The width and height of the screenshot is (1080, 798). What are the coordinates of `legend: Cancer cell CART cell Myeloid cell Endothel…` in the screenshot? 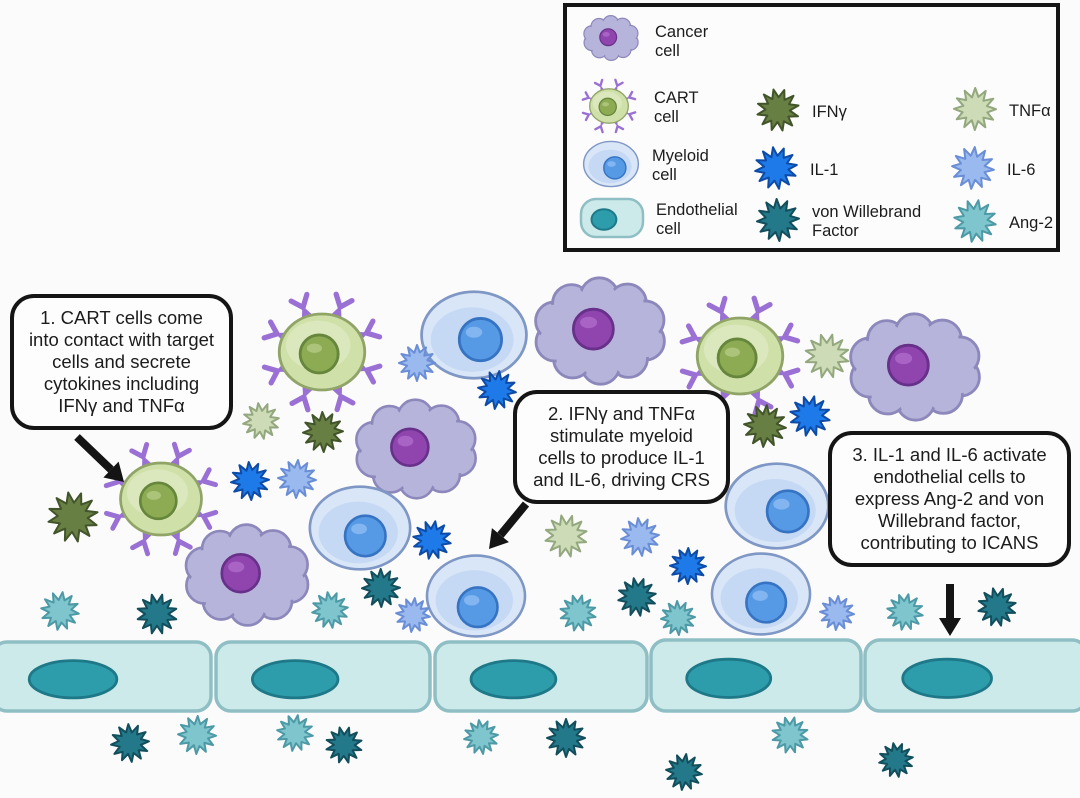 It's located at (811, 127).